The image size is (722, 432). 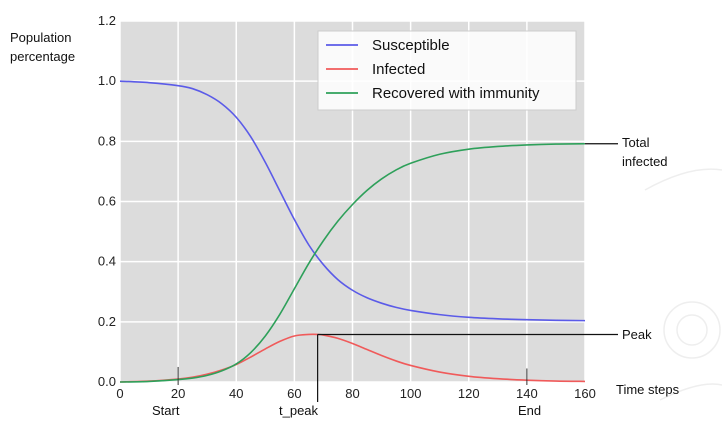 I want to click on x-tick-label: 20, so click(x=178, y=393).